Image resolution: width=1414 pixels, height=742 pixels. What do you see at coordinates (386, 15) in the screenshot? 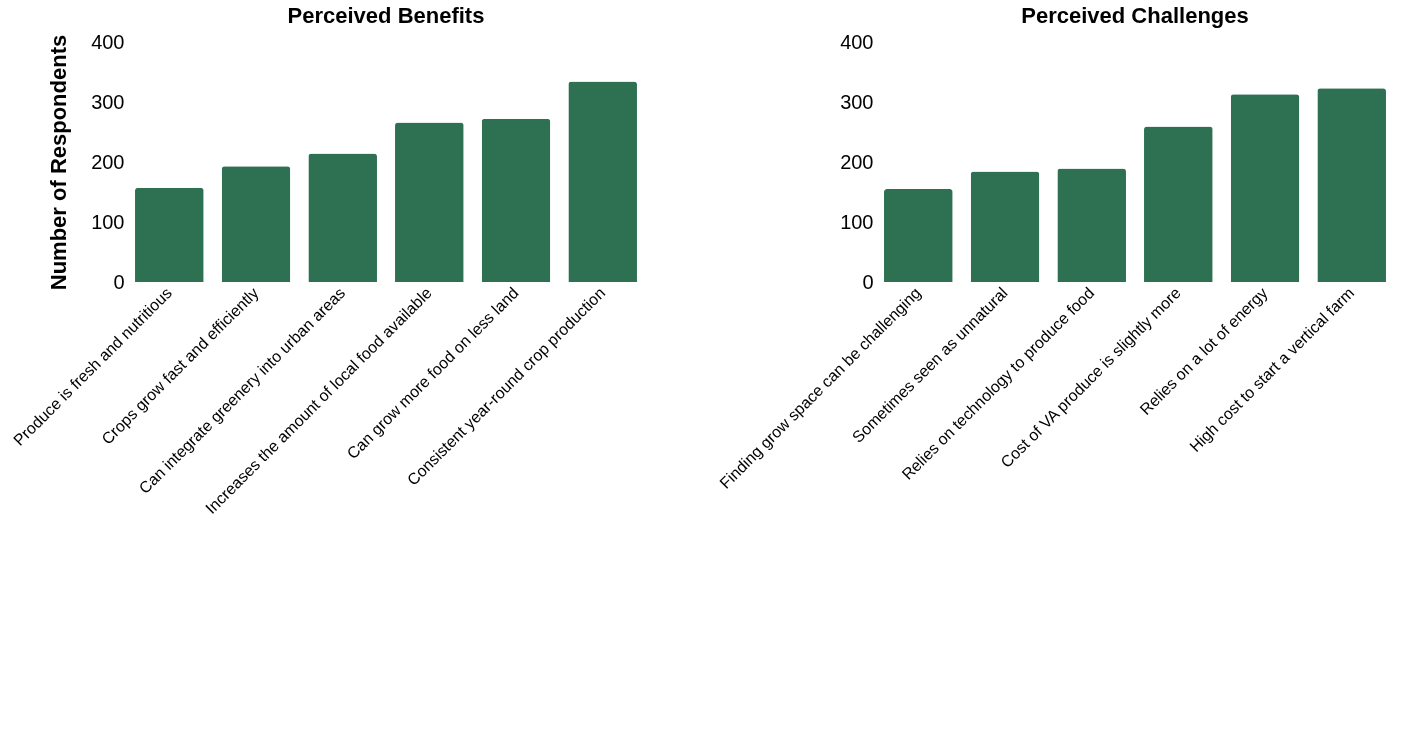
I see `chart-title: Perceived Benefits` at bounding box center [386, 15].